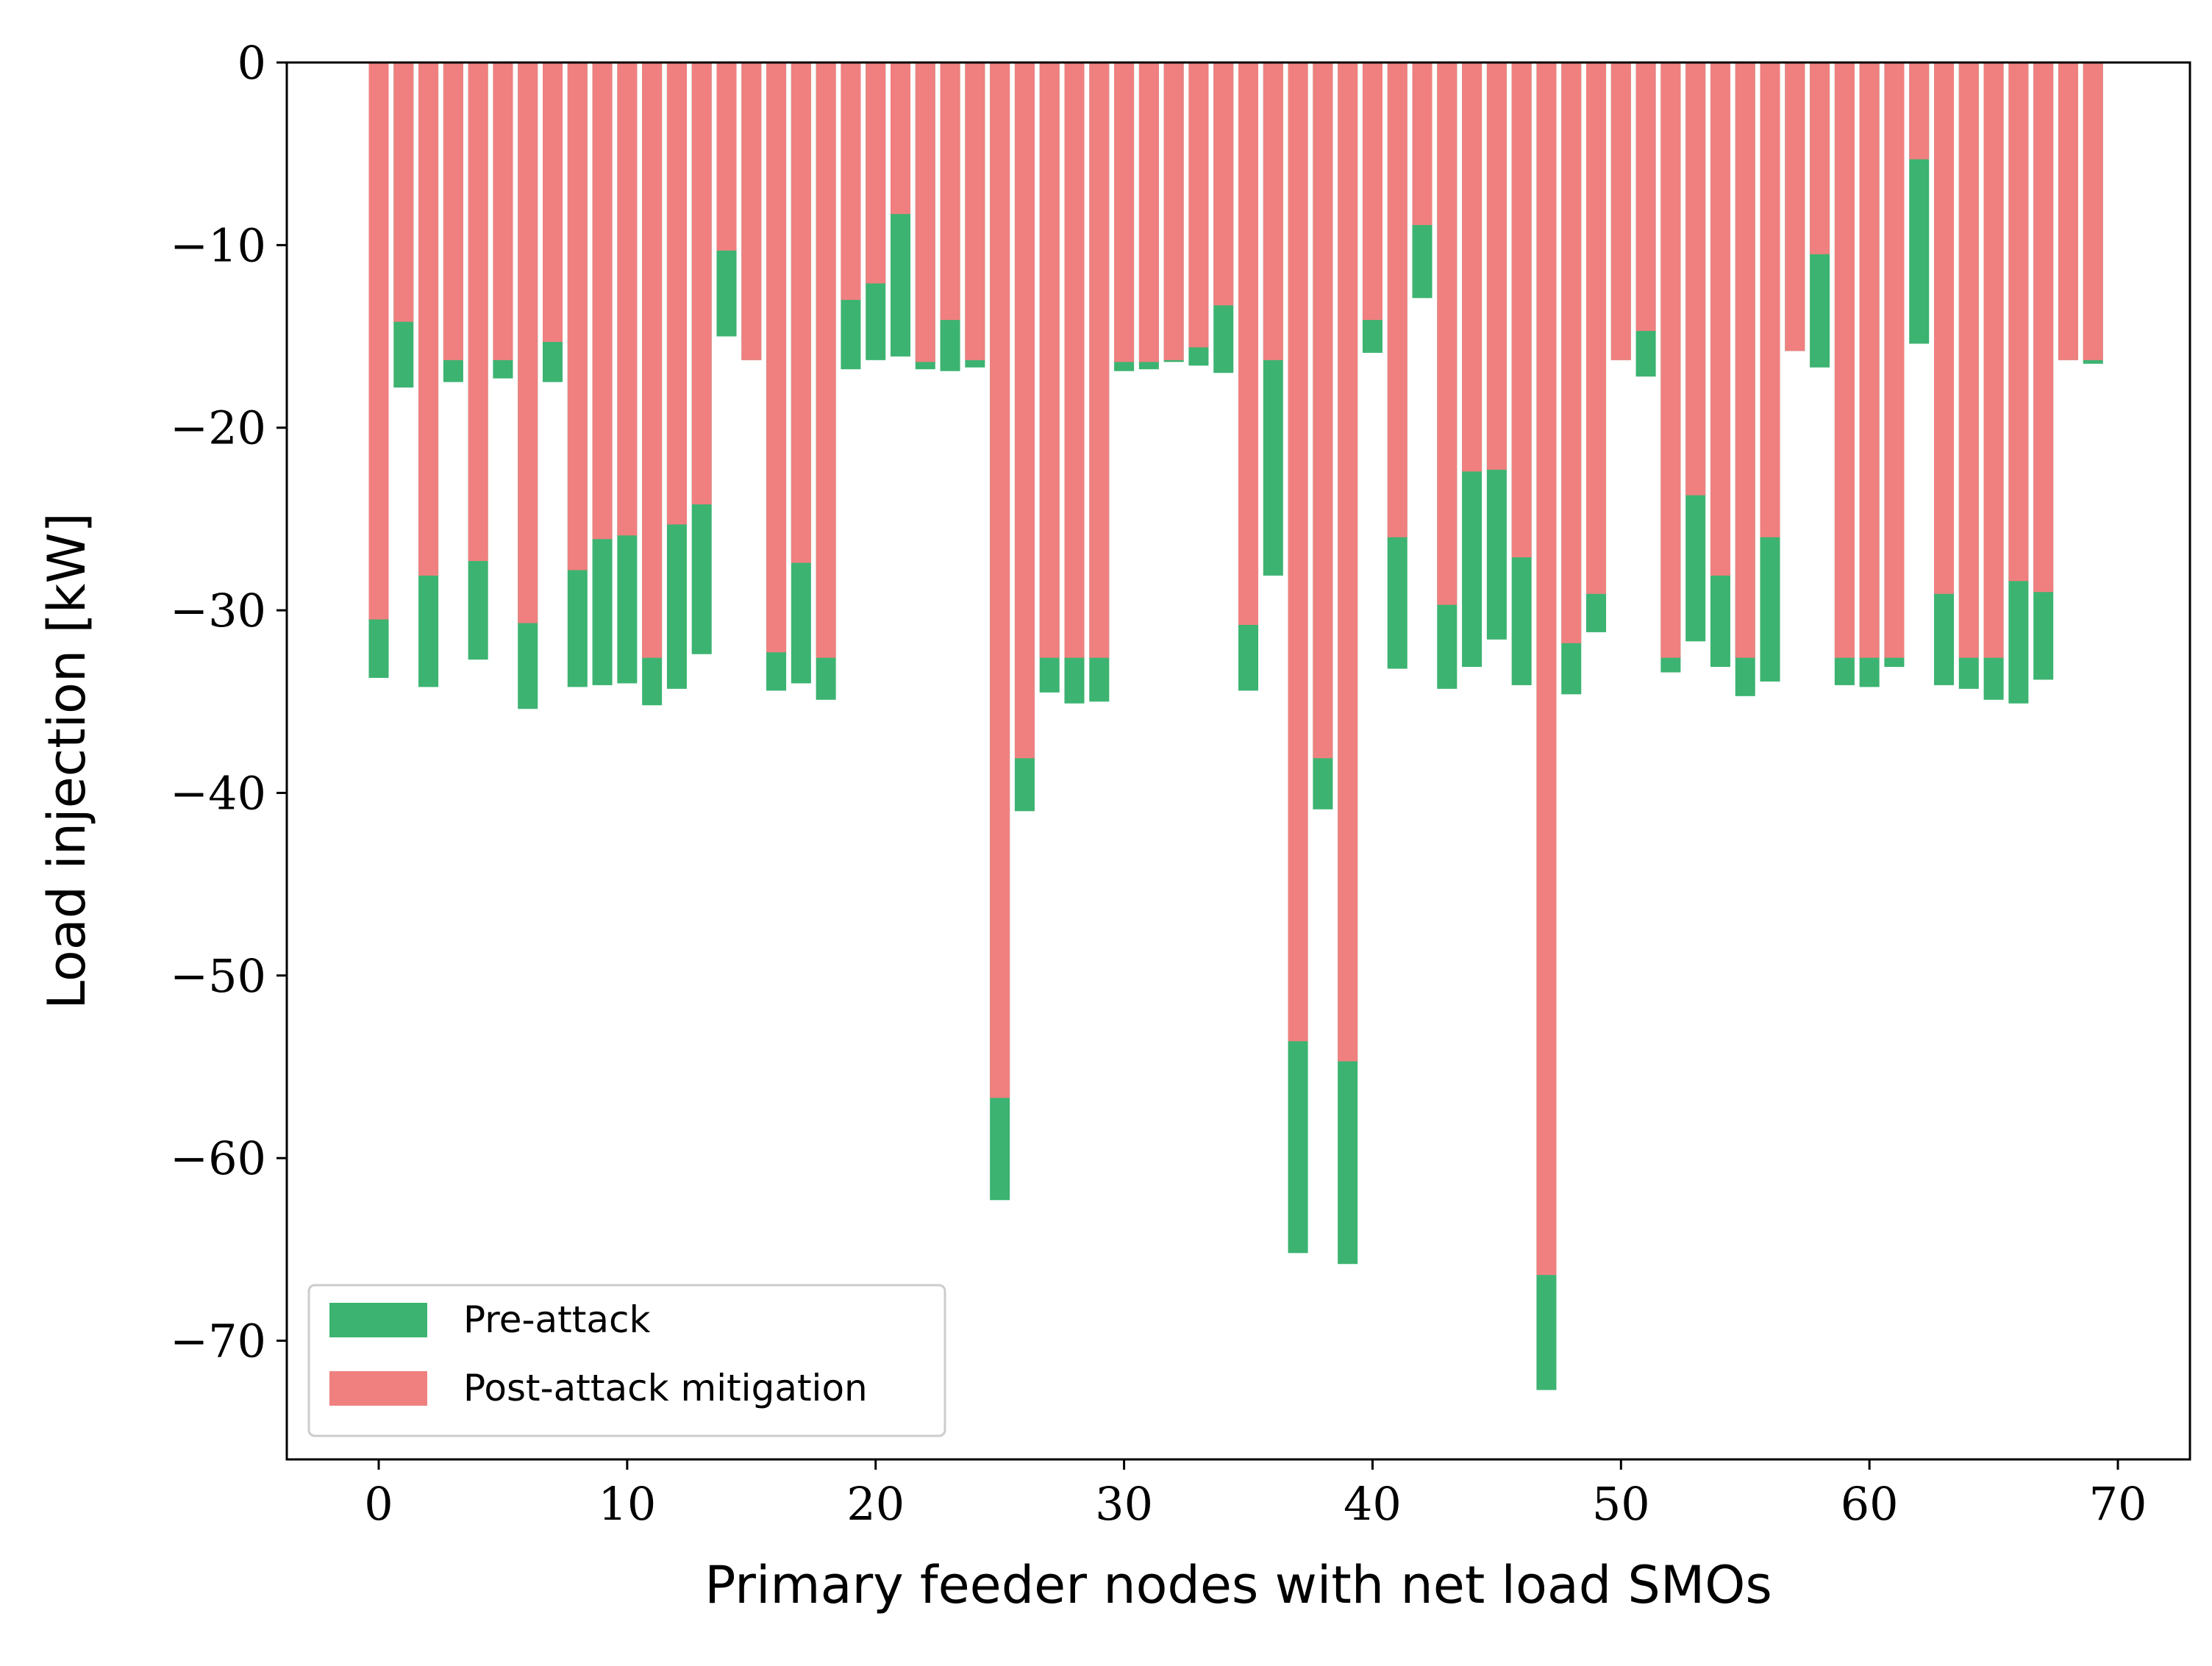 Image resolution: width=2212 pixels, height=1666 pixels. What do you see at coordinates (378, 1389) in the screenshot?
I see `legend-swatch-post-attack-mitigation` at bounding box center [378, 1389].